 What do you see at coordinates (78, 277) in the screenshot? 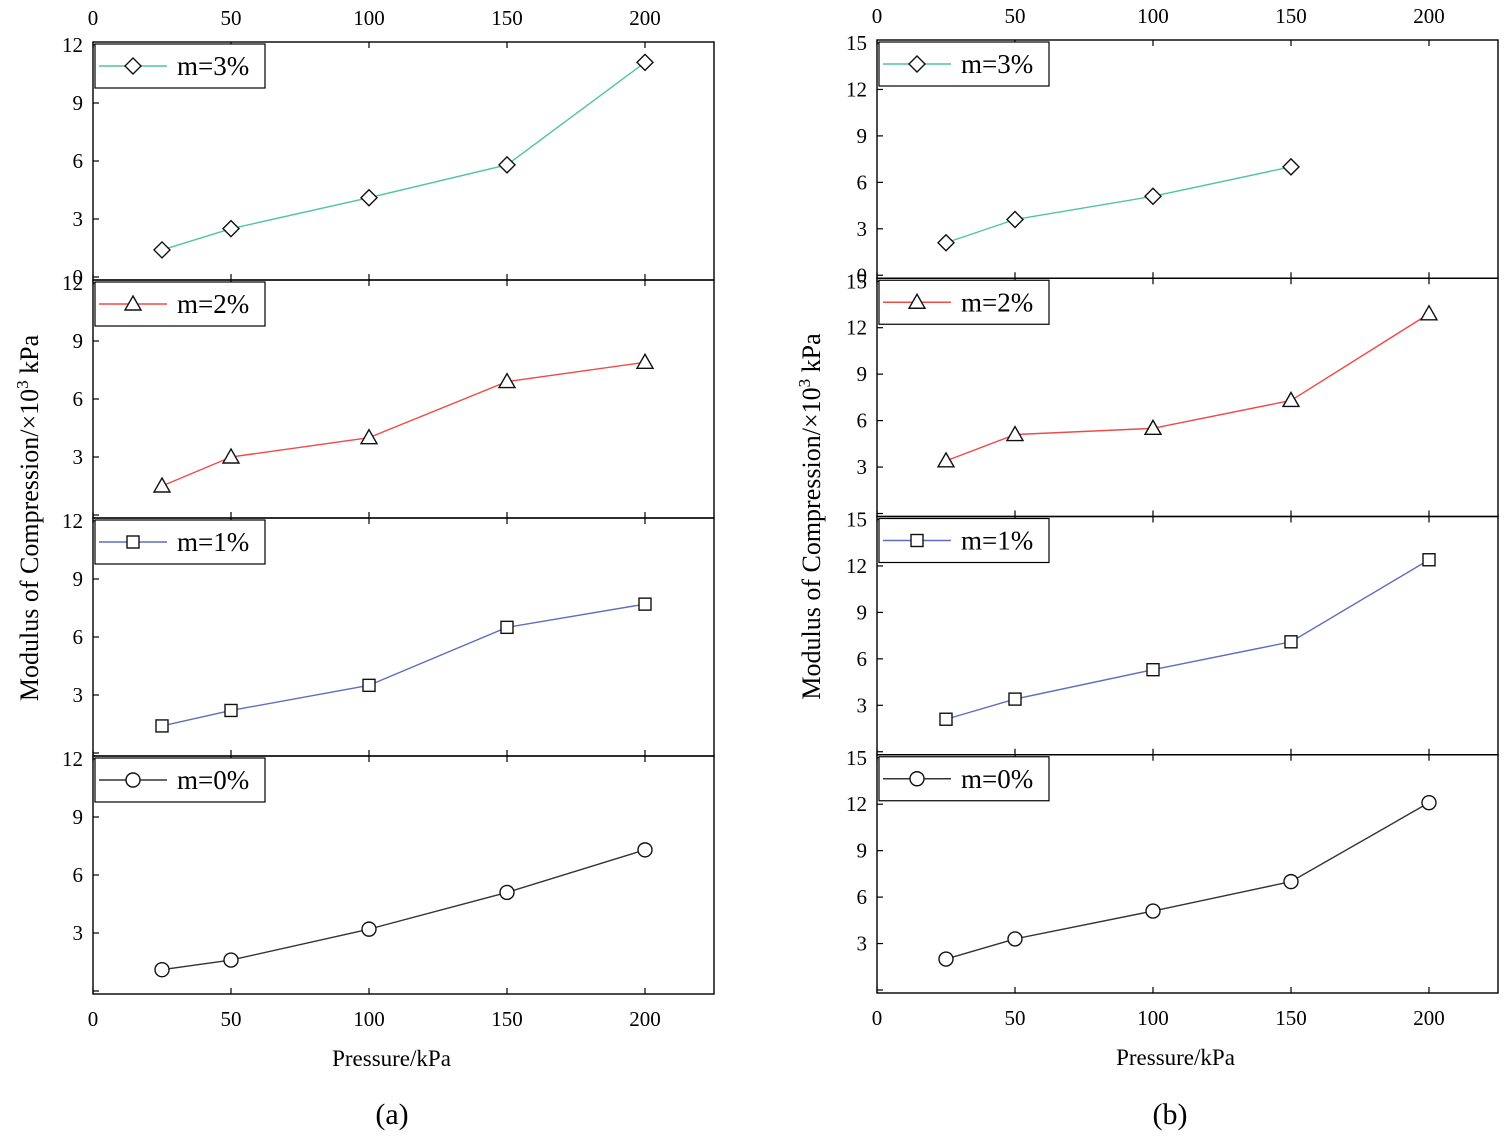
I see `y-tick-label: 0` at bounding box center [78, 277].